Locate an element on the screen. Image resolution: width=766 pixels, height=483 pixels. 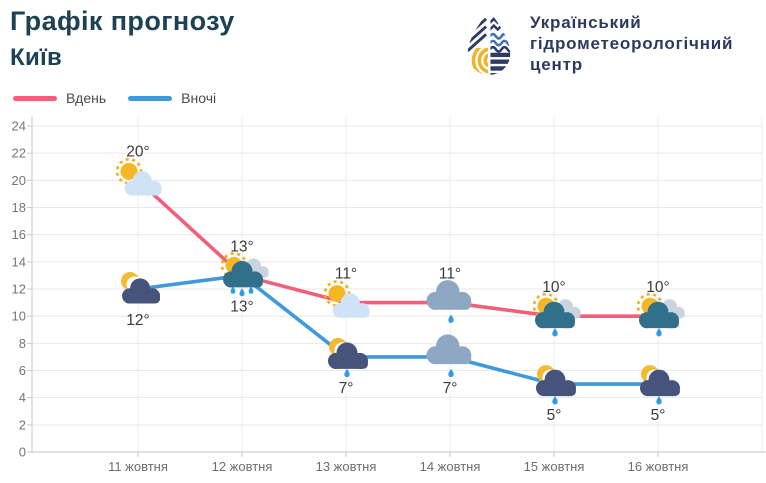
org-logo: Український гідрометеорологічний центр is located at coordinates (595, 44).